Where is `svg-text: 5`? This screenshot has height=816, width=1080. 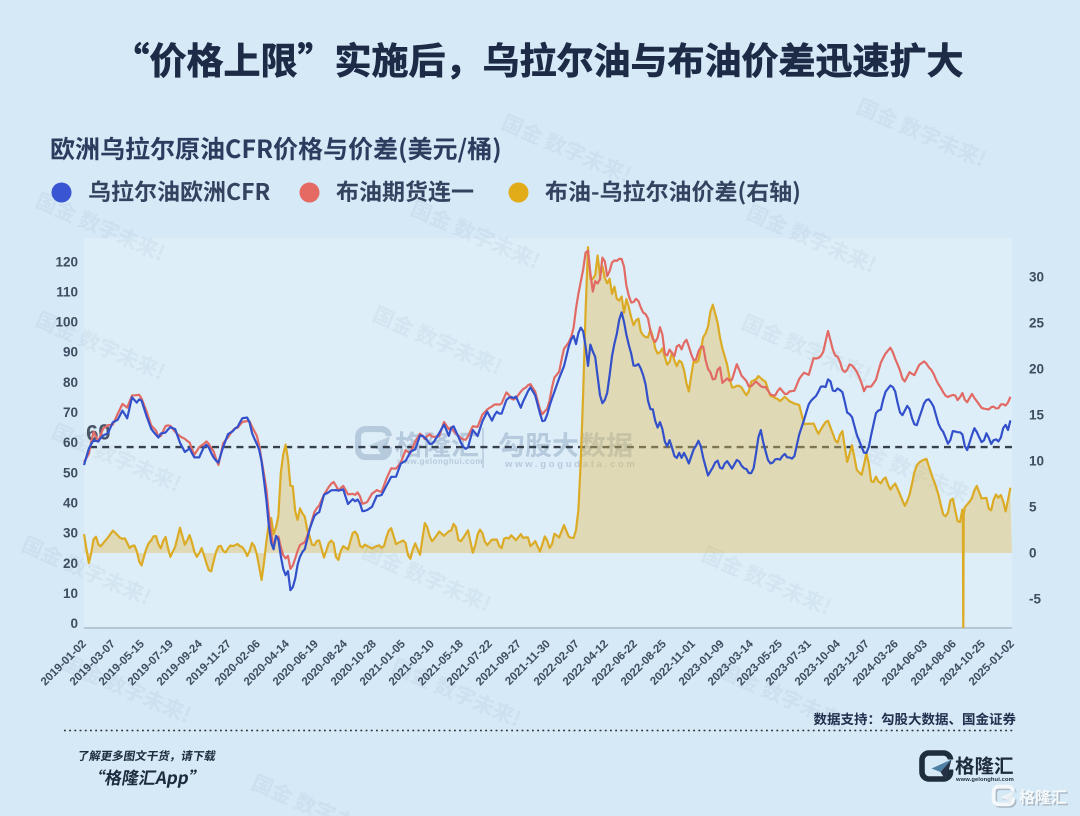 svg-text: 5 is located at coordinates (1033, 507).